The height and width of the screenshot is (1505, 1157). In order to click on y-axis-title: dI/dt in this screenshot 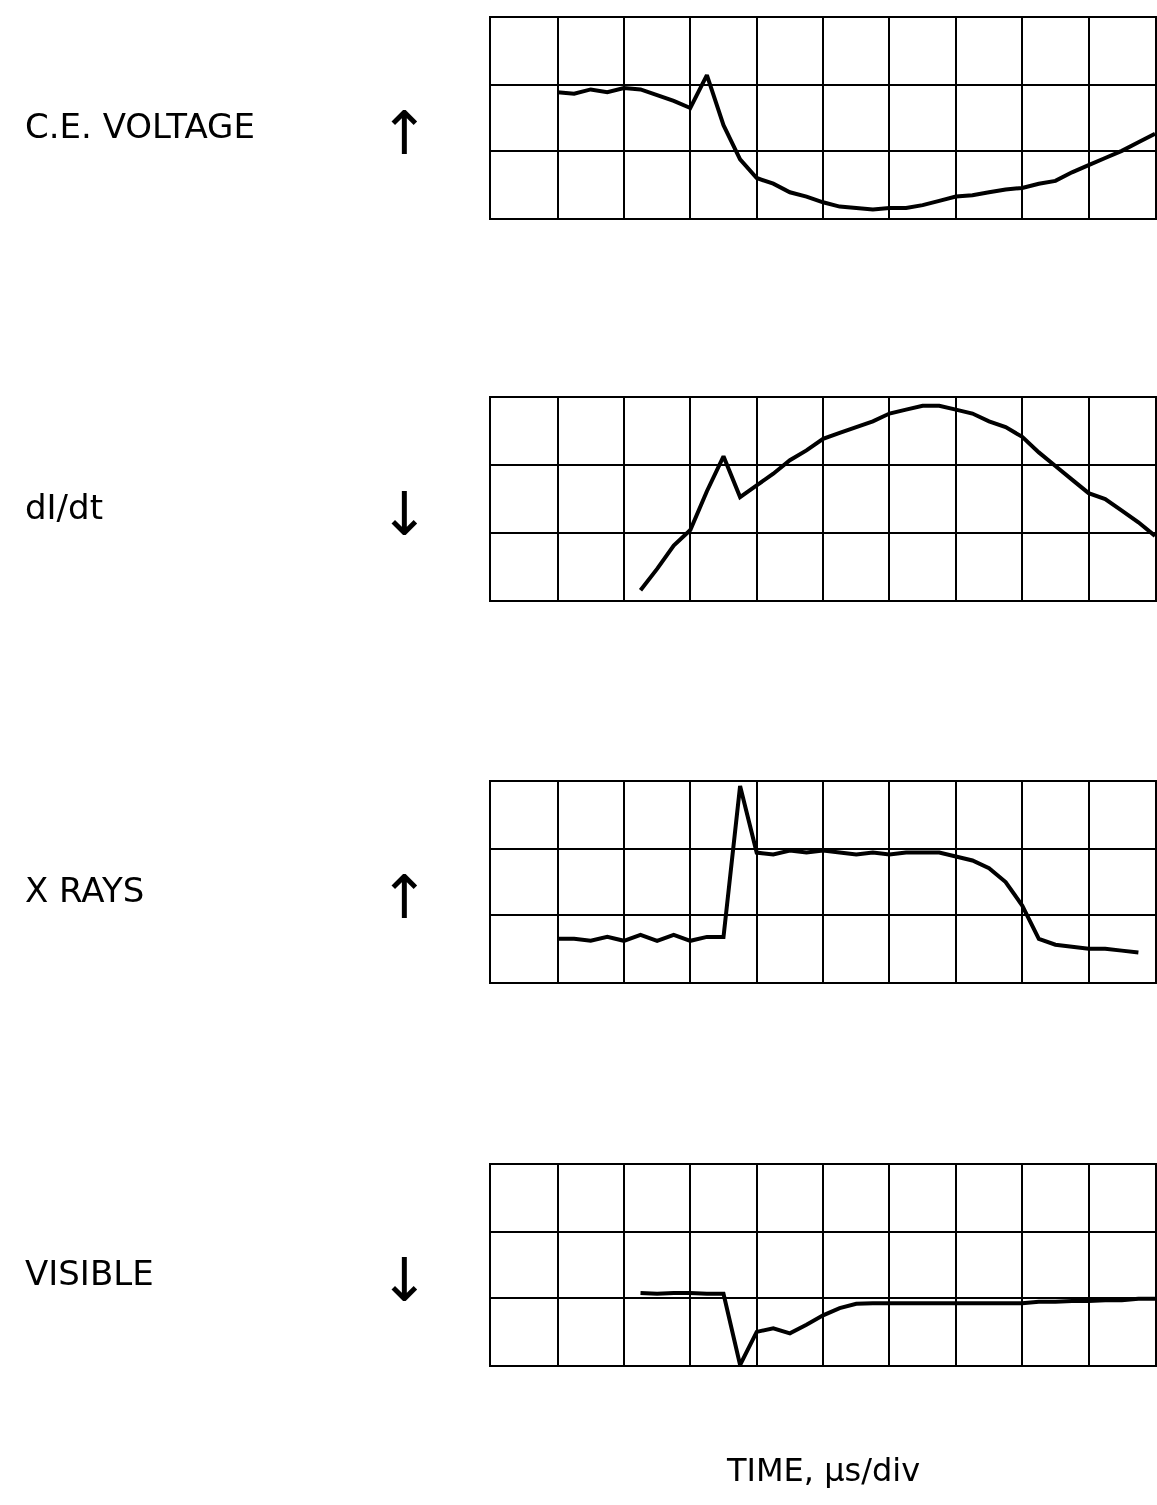, I will do `click(64, 507)`.